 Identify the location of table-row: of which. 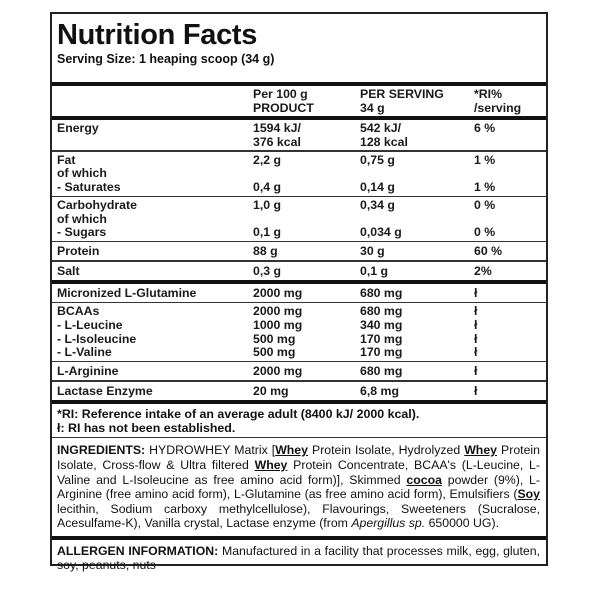
(299, 219).